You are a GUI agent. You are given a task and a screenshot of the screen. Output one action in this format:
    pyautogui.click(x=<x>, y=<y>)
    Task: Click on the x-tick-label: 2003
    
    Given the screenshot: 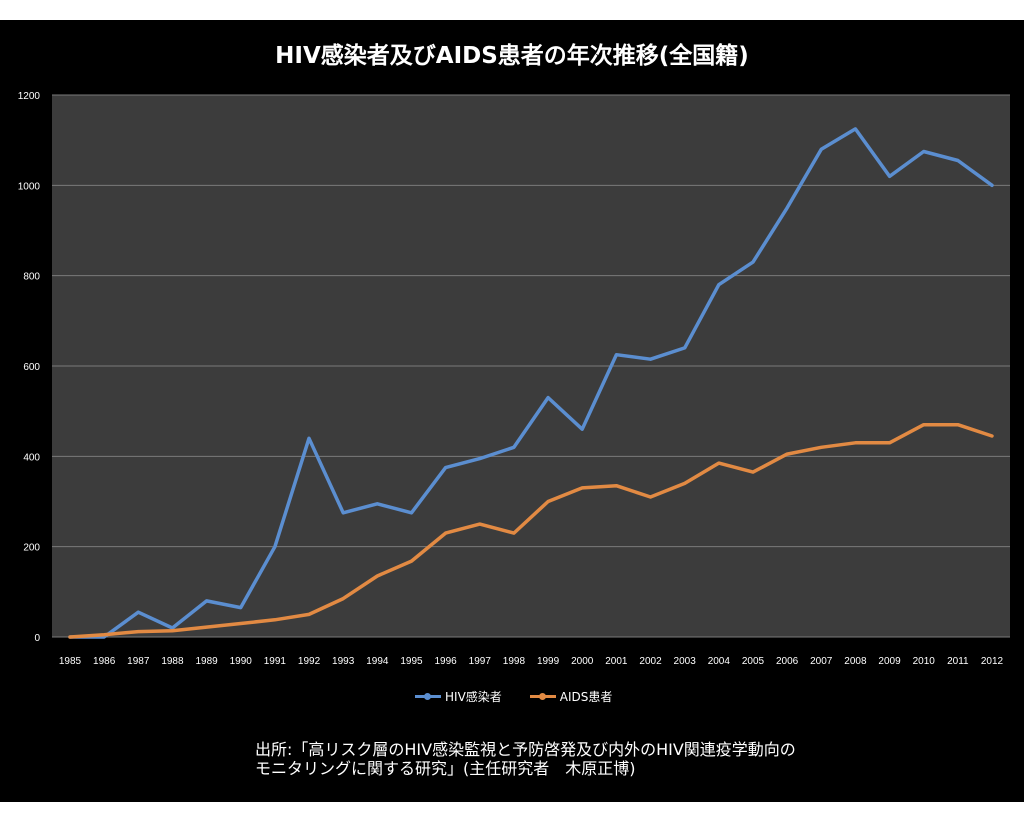 What is the action you would take?
    pyautogui.click(x=685, y=661)
    